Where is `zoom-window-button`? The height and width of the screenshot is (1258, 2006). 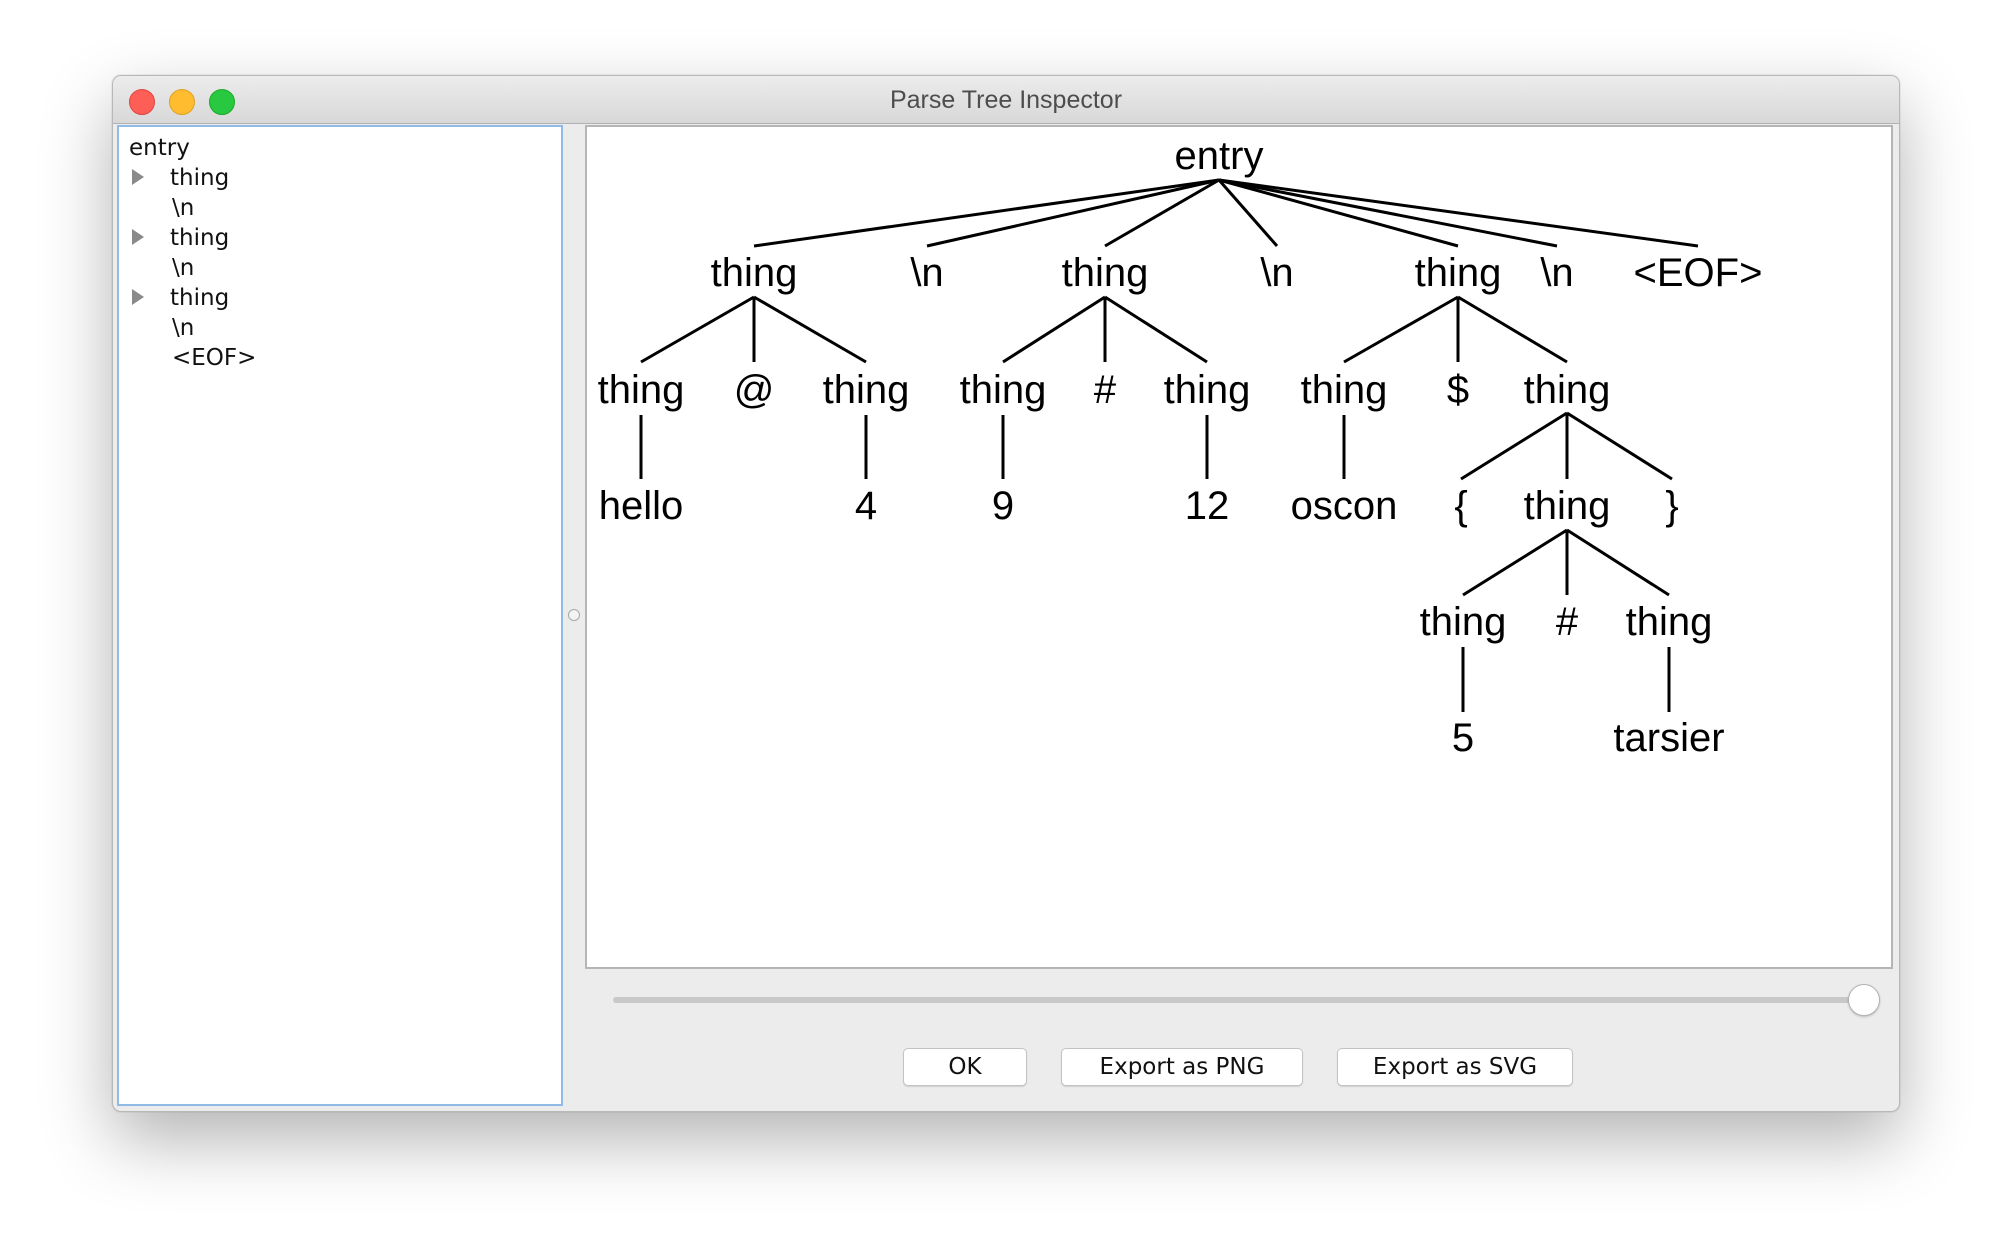 zoom-window-button is located at coordinates (222, 102).